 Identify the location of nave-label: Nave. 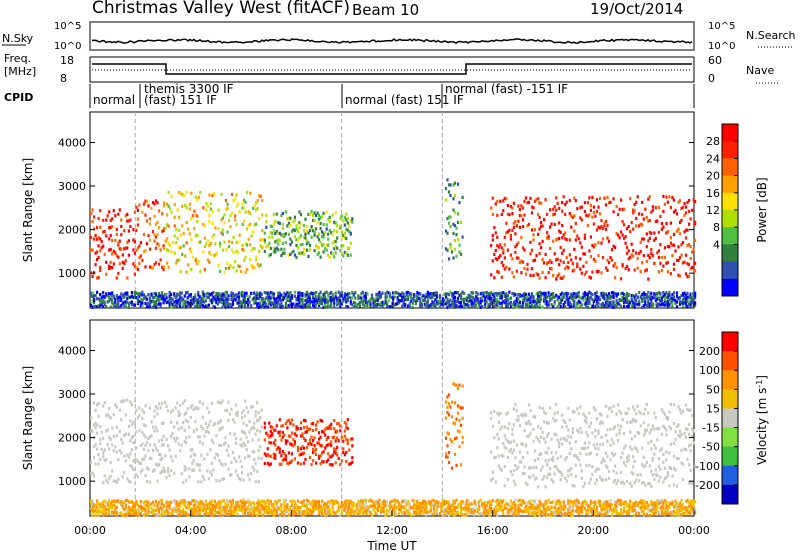
(760, 70).